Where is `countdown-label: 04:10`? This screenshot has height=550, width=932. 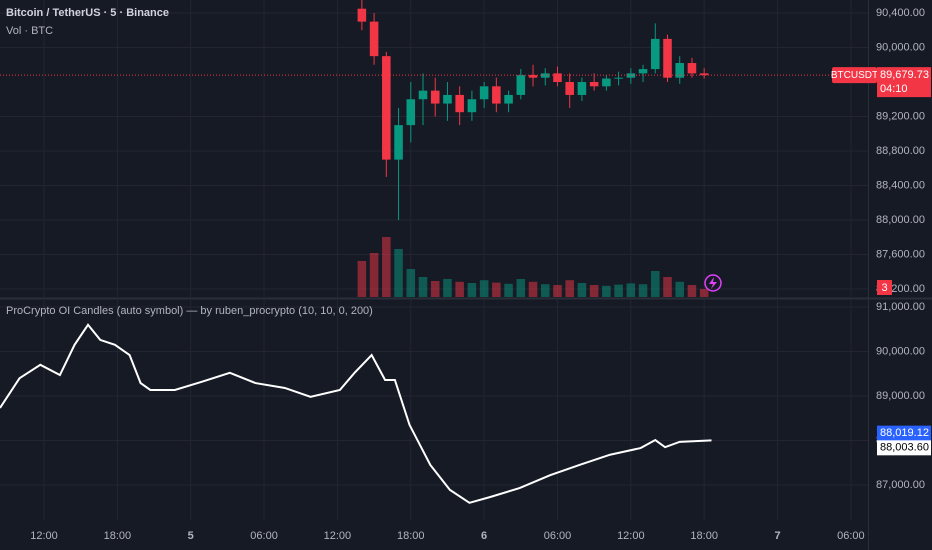
countdown-label: 04:10 is located at coordinates (894, 89).